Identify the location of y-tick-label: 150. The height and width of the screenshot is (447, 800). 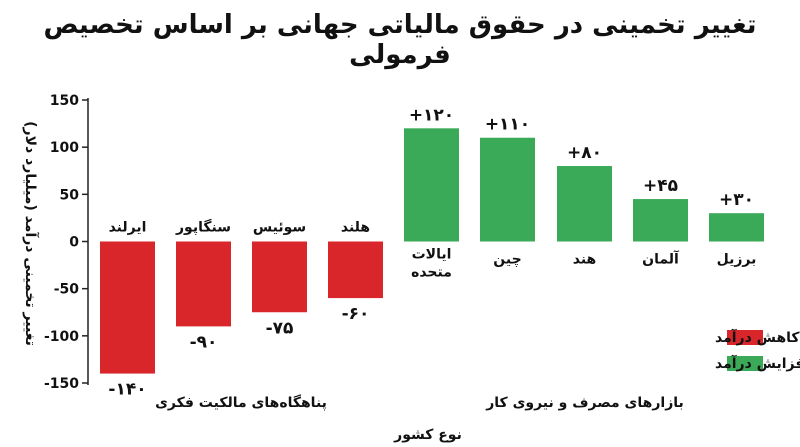
(64, 101).